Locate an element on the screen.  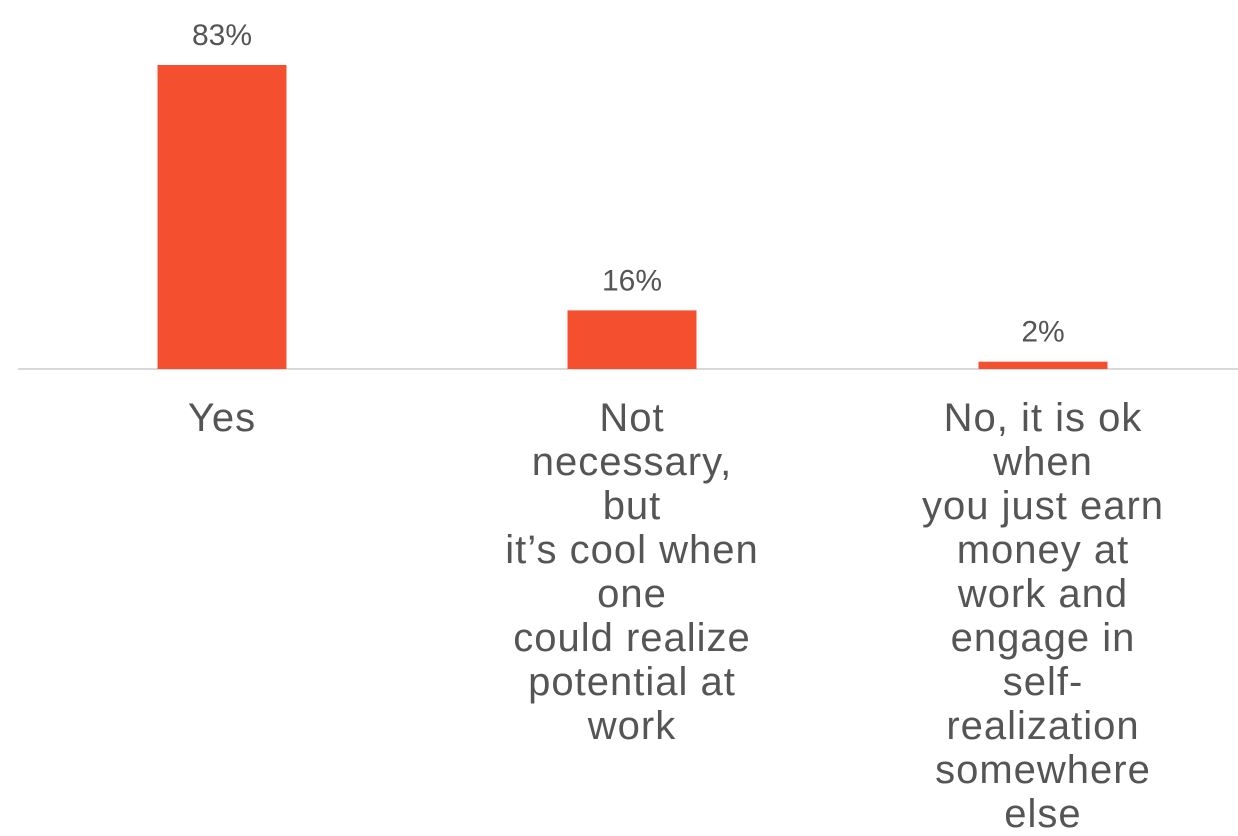
data-label: 2% is located at coordinates (1042, 332).